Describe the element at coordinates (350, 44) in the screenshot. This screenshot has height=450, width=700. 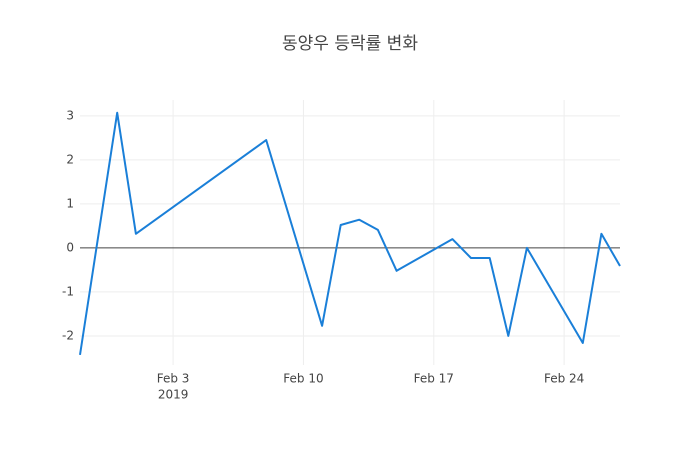
I see `chart-title: 동양우 등락률 변화` at that location.